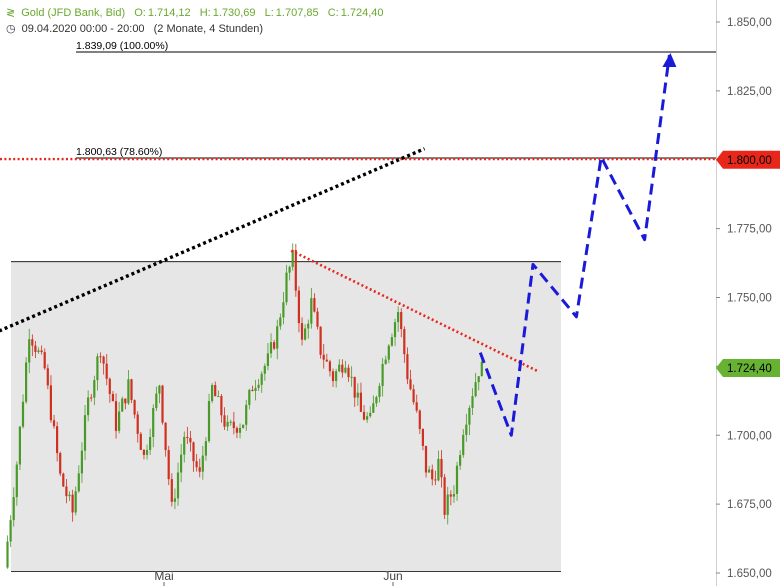 The width and height of the screenshot is (780, 586). Describe the element at coordinates (83, 29) in the screenshot. I see `date-range: 09.04.2020 00:00 - 20:00` at that location.